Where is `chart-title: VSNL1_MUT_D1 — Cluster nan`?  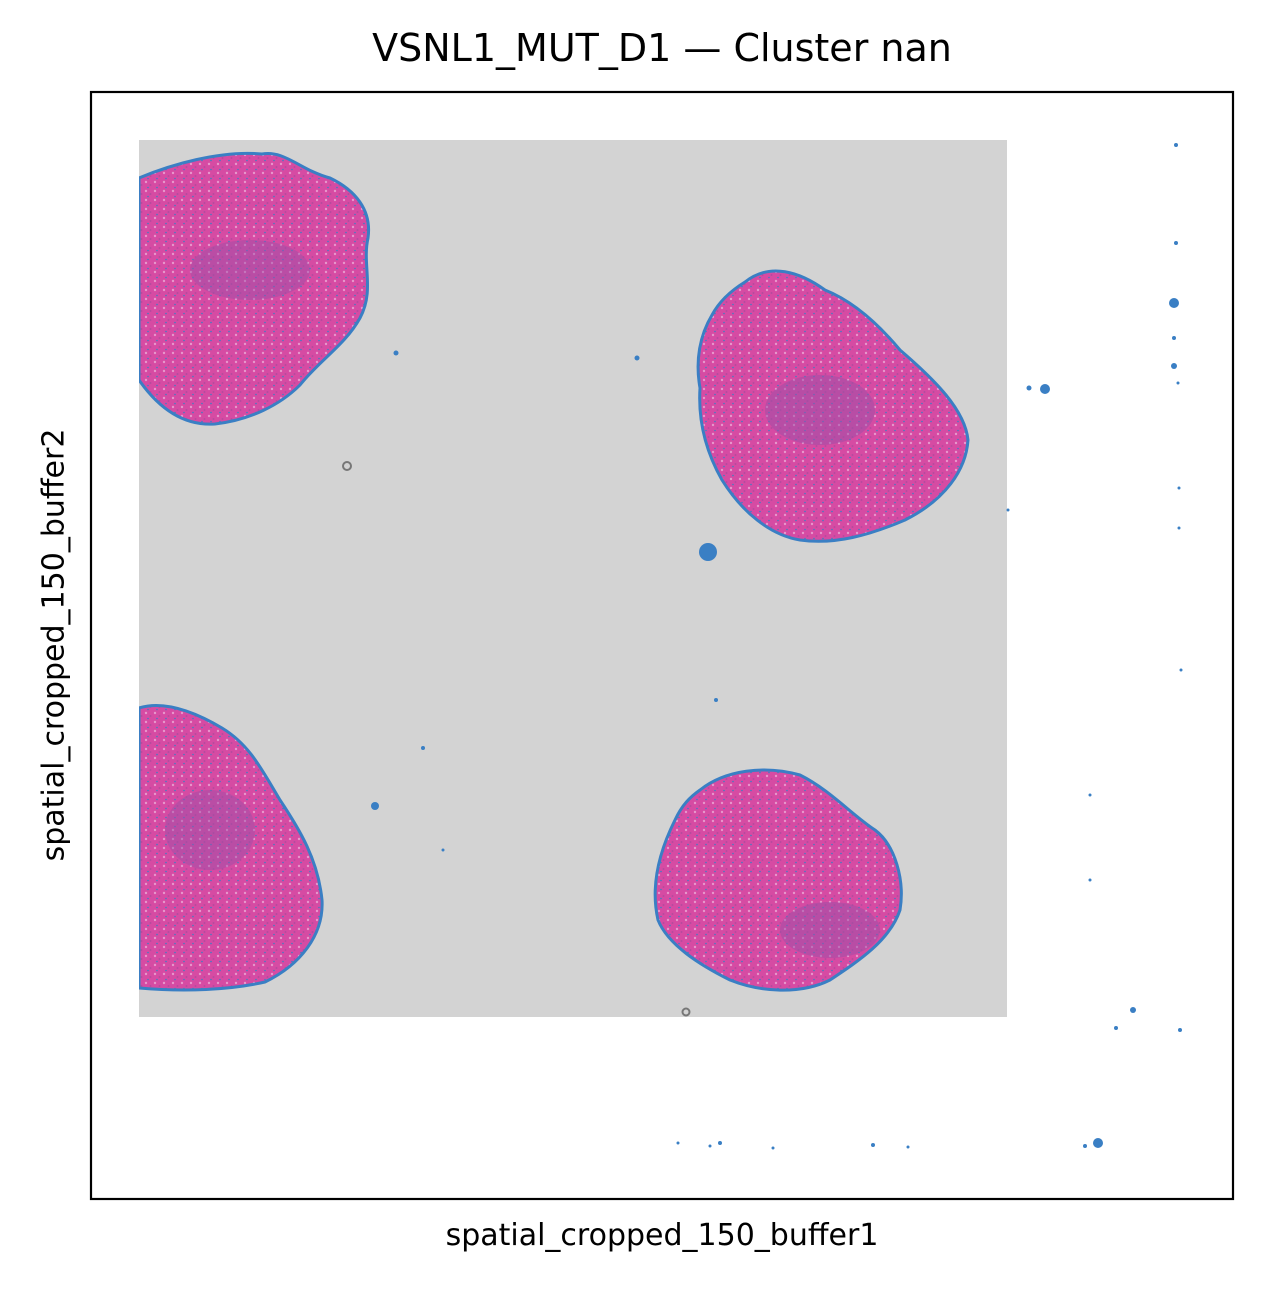
chart-title: VSNL1_MUT_D1 — Cluster nan is located at coordinates (662, 48).